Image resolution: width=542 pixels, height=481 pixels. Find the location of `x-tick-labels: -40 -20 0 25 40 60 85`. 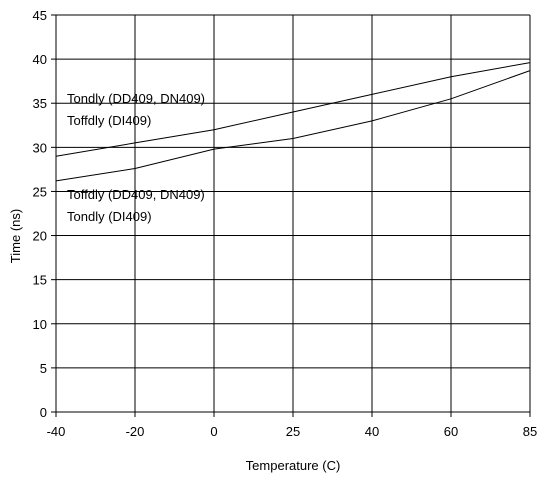

x-tick-labels: -40 -20 0 25 40 60 85 is located at coordinates (292, 431).